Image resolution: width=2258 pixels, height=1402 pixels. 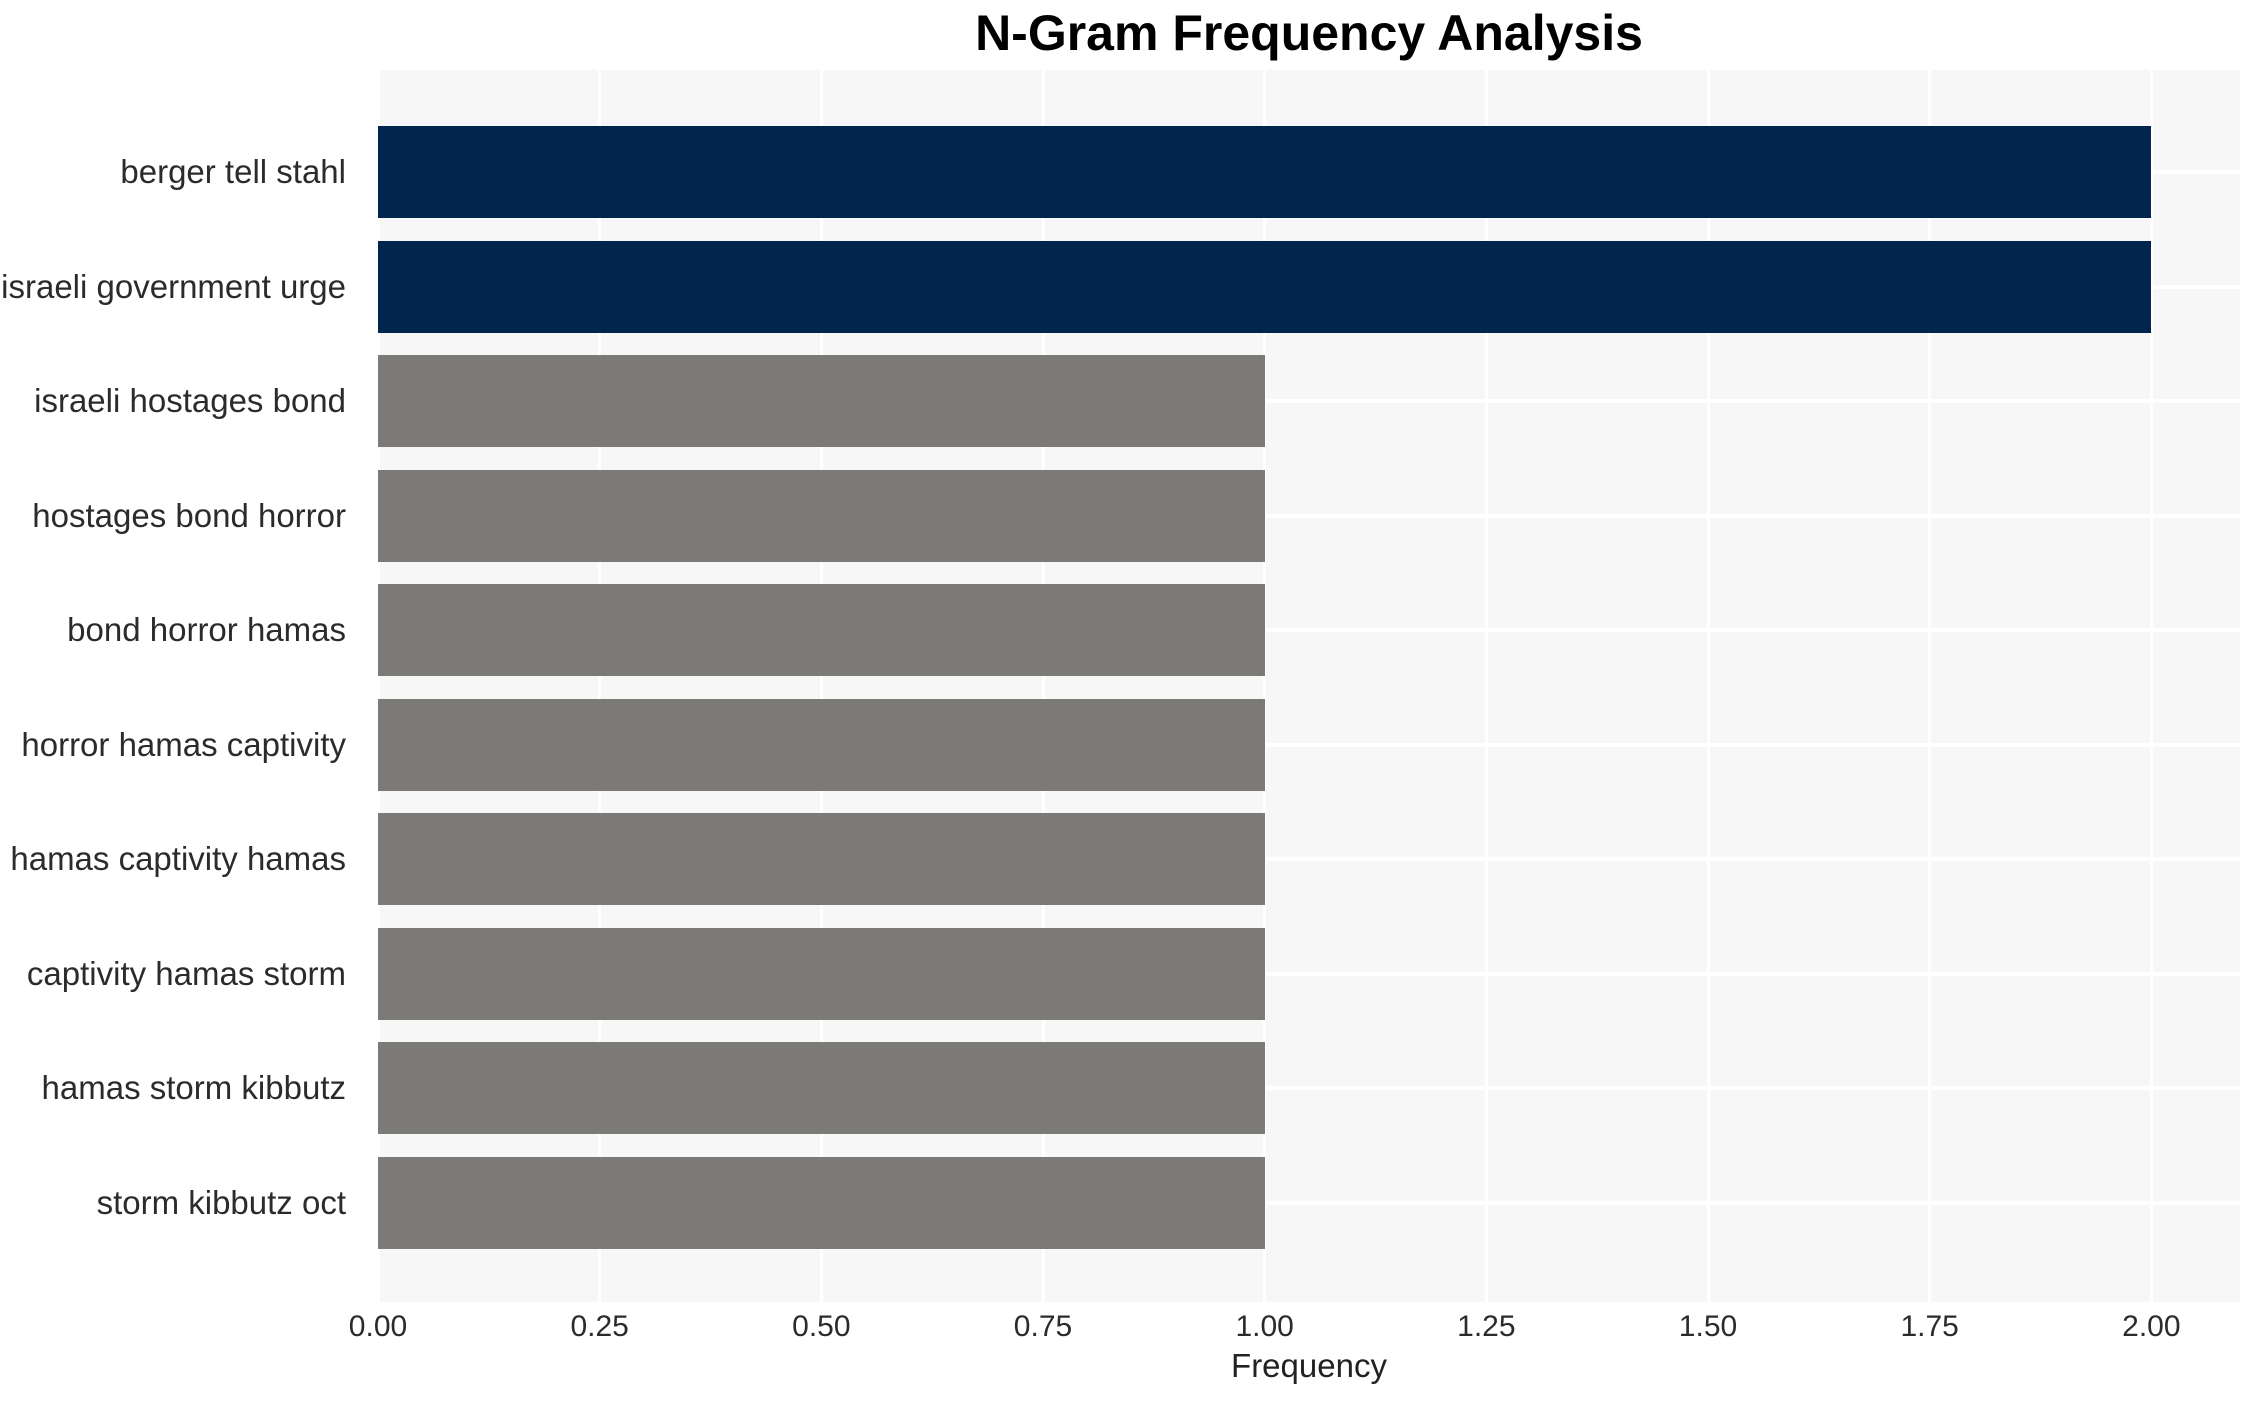 What do you see at coordinates (186, 973) in the screenshot?
I see `y-tick-label: captivity hamas storm` at bounding box center [186, 973].